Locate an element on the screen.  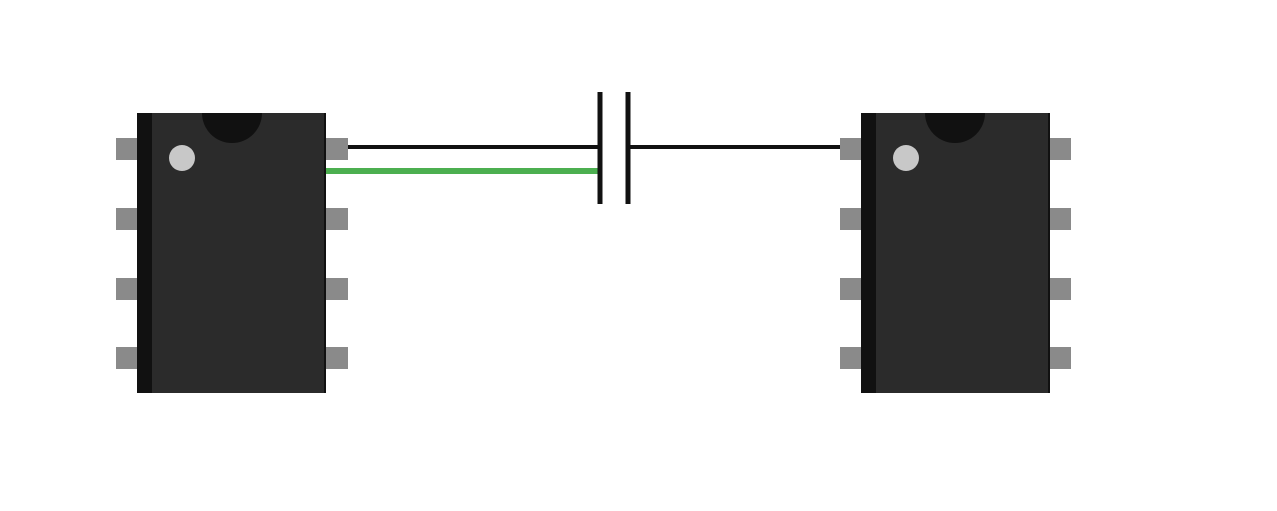
wires is located at coordinates (584, 159).